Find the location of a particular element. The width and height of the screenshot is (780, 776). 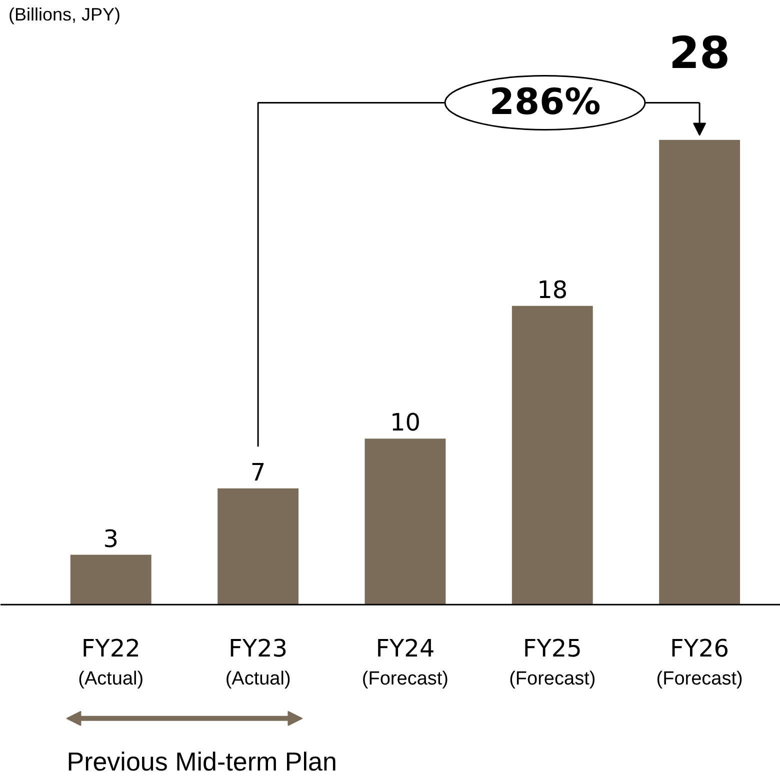

text: (Billions, JPY) is located at coordinates (64, 14).